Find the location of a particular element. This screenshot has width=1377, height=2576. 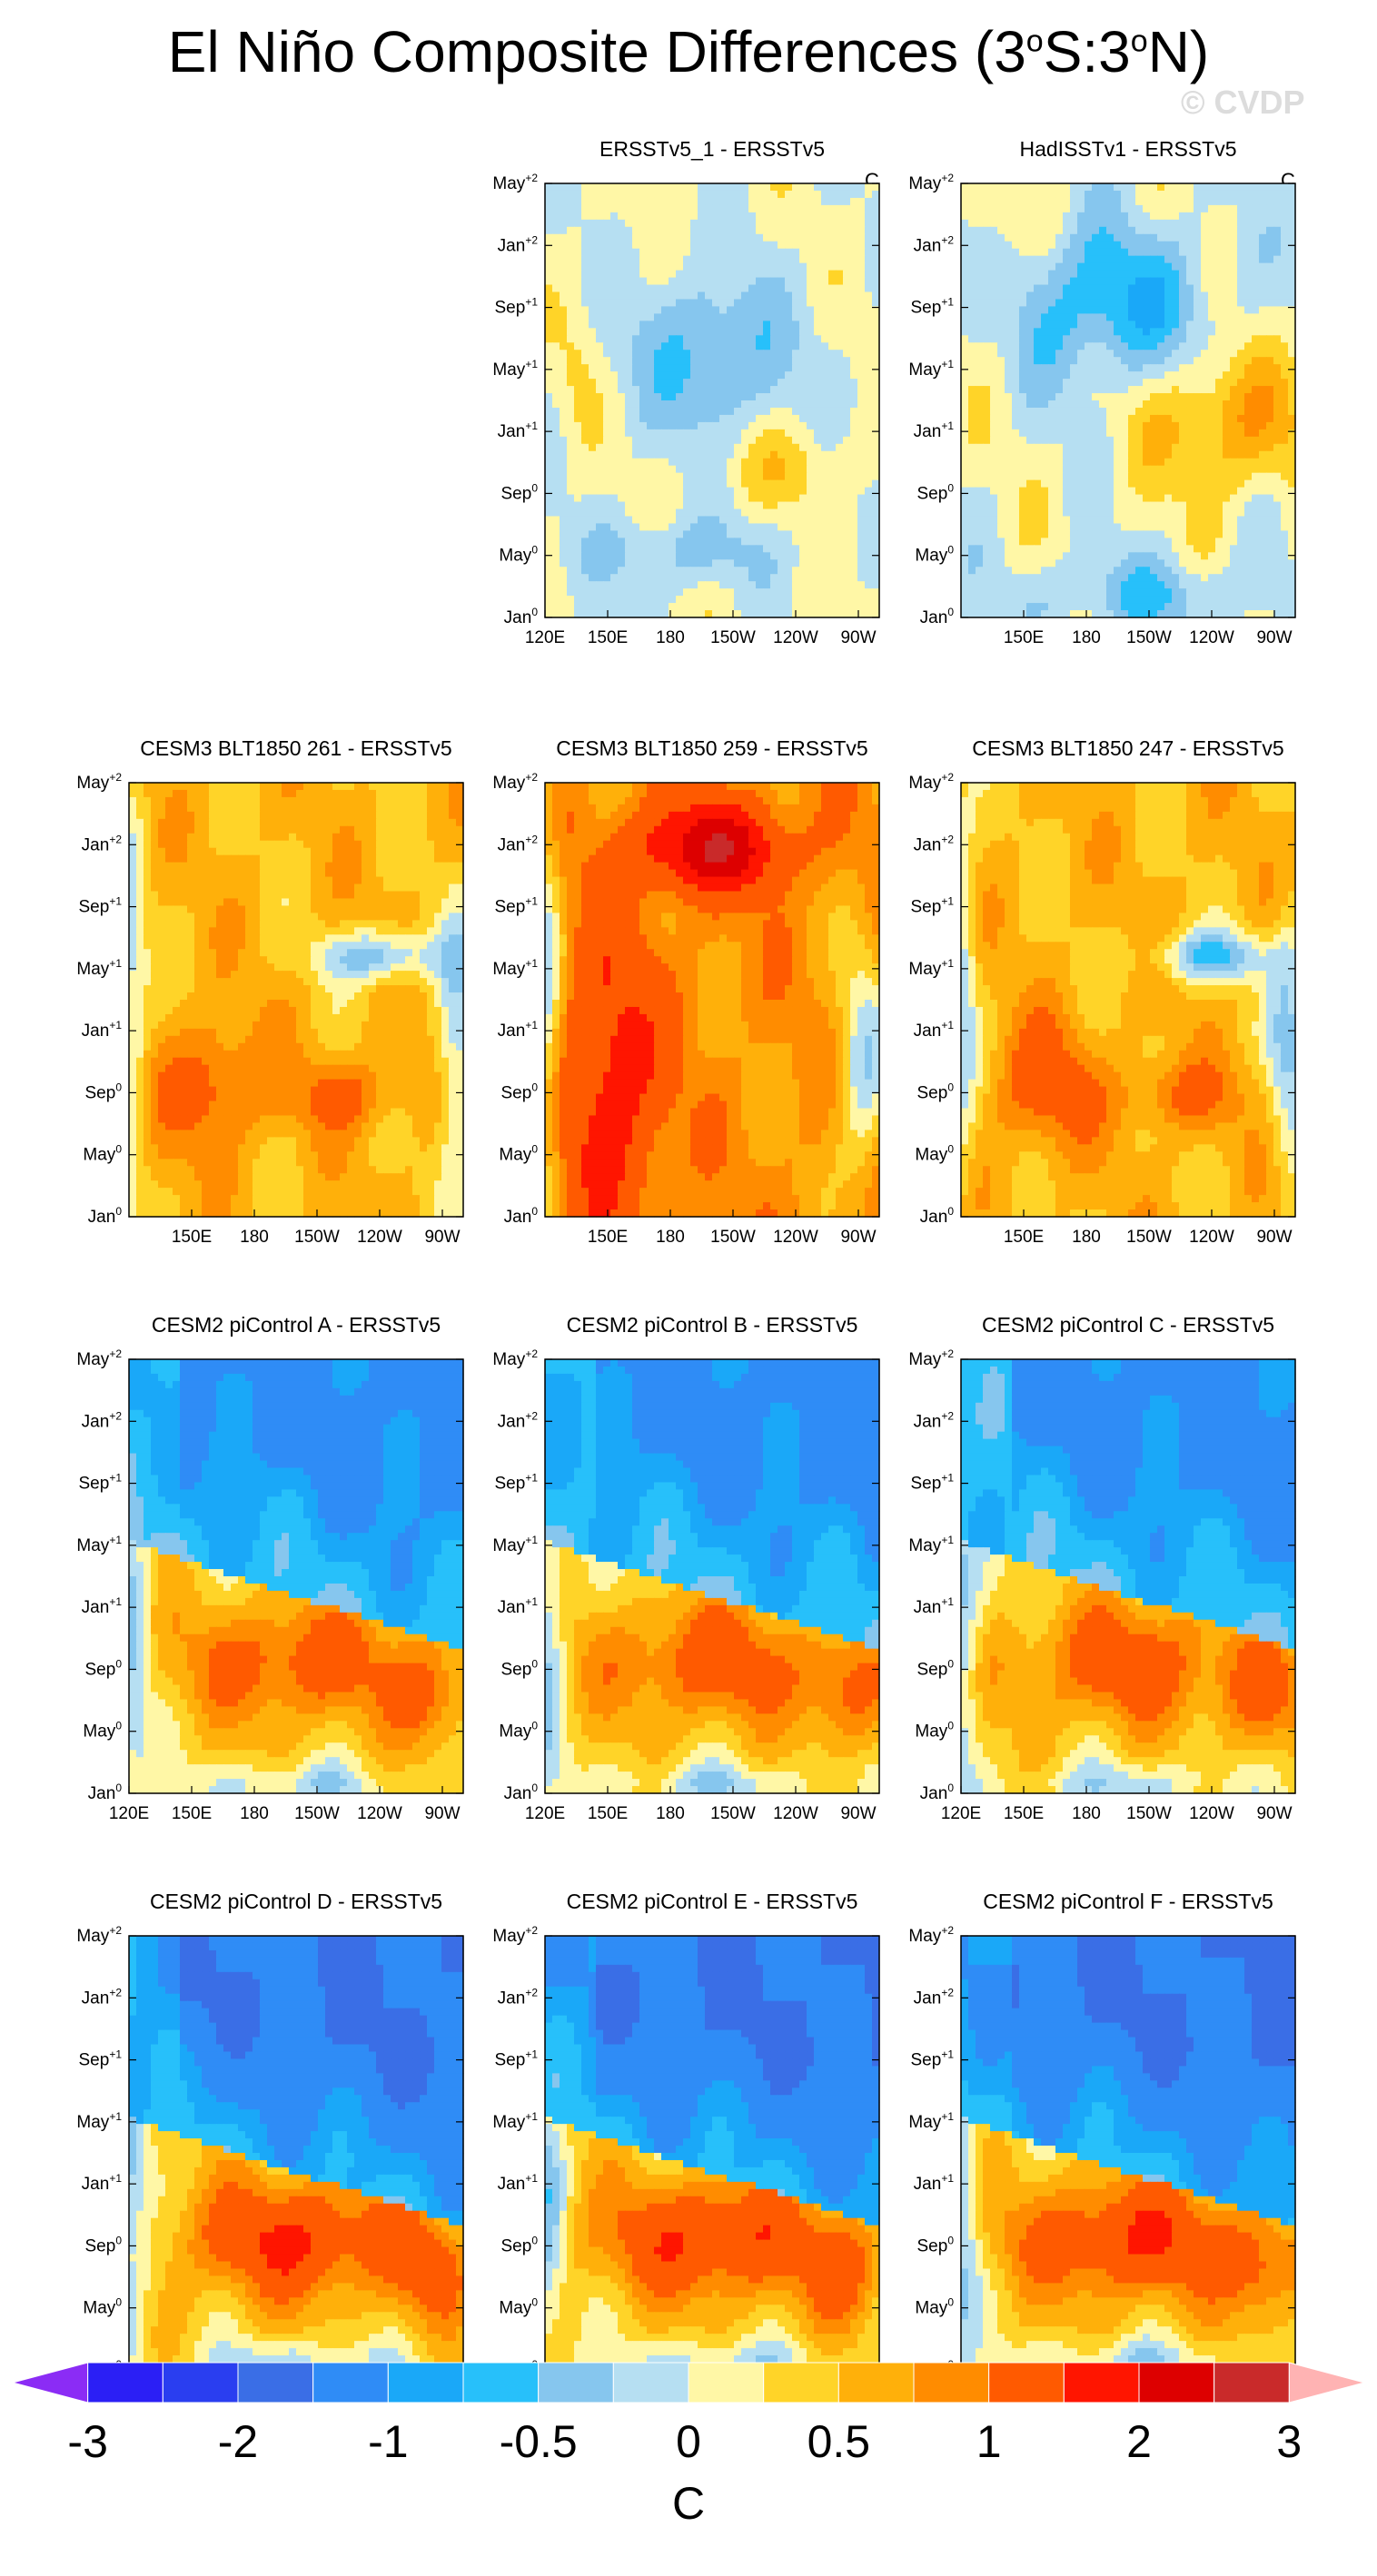

y-tick-label: Sep+1 is located at coordinates (517, 307).